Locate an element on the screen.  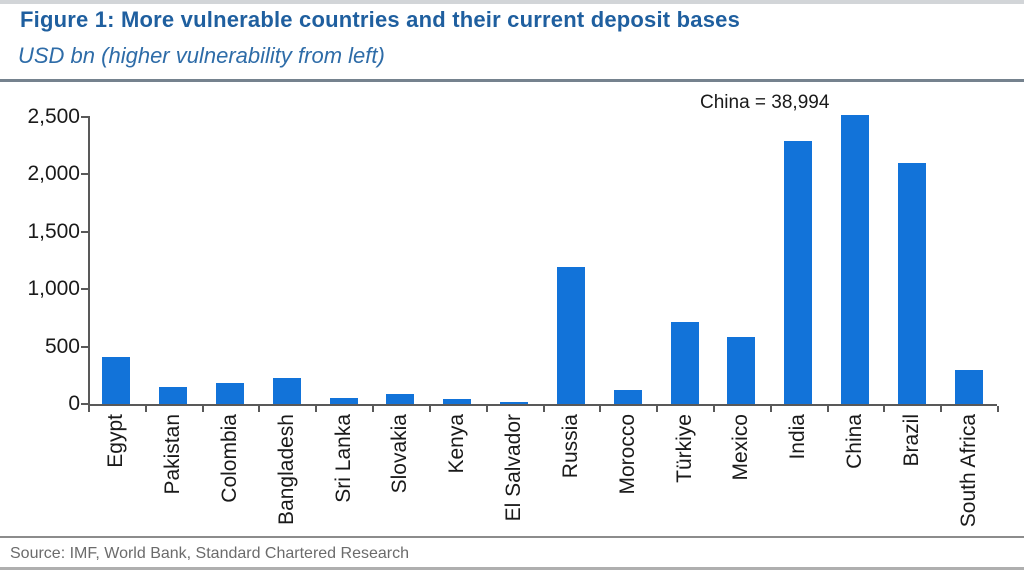
x-label-morocco: Morocco is located at coordinates (627, 454).